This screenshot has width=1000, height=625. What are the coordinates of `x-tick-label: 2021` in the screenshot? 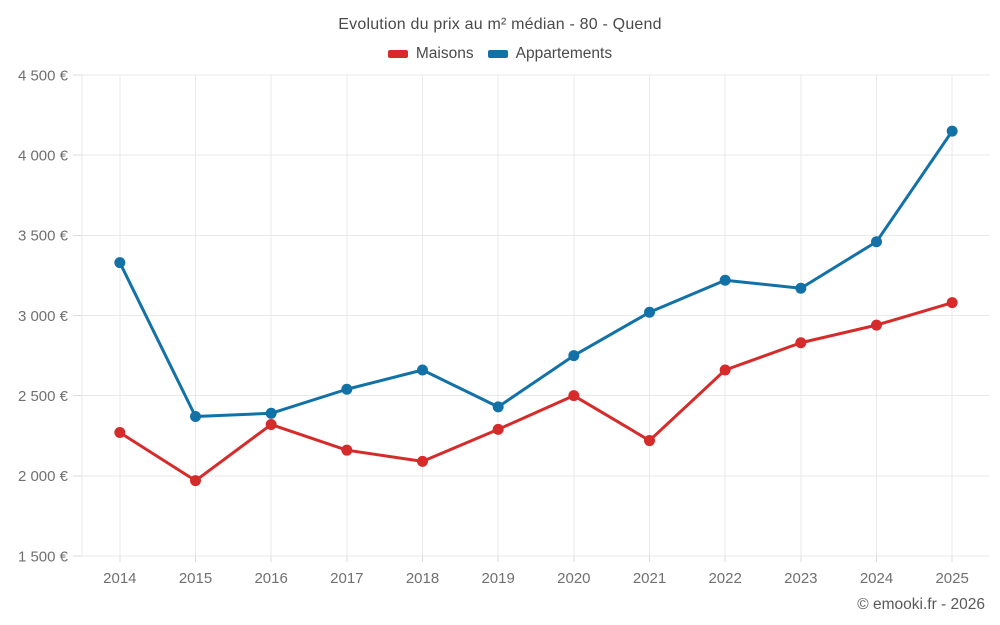 It's located at (649, 578).